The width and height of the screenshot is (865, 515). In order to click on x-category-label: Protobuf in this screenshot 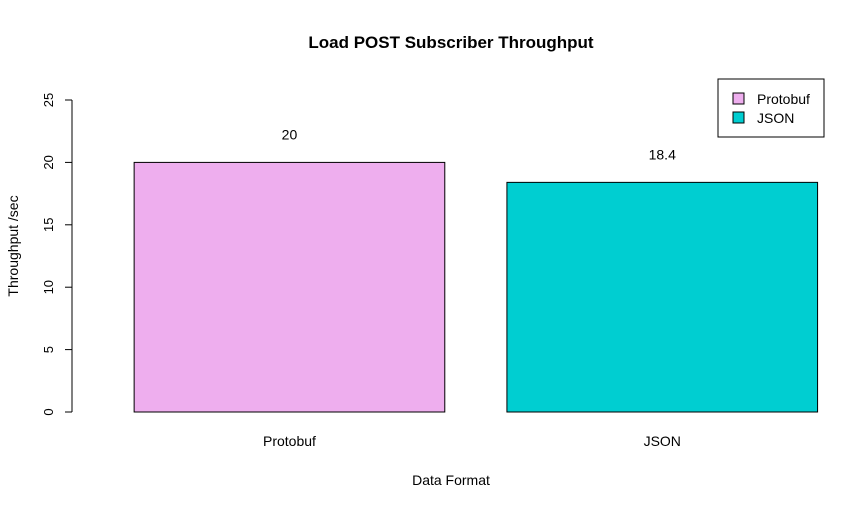, I will do `click(289, 441)`.